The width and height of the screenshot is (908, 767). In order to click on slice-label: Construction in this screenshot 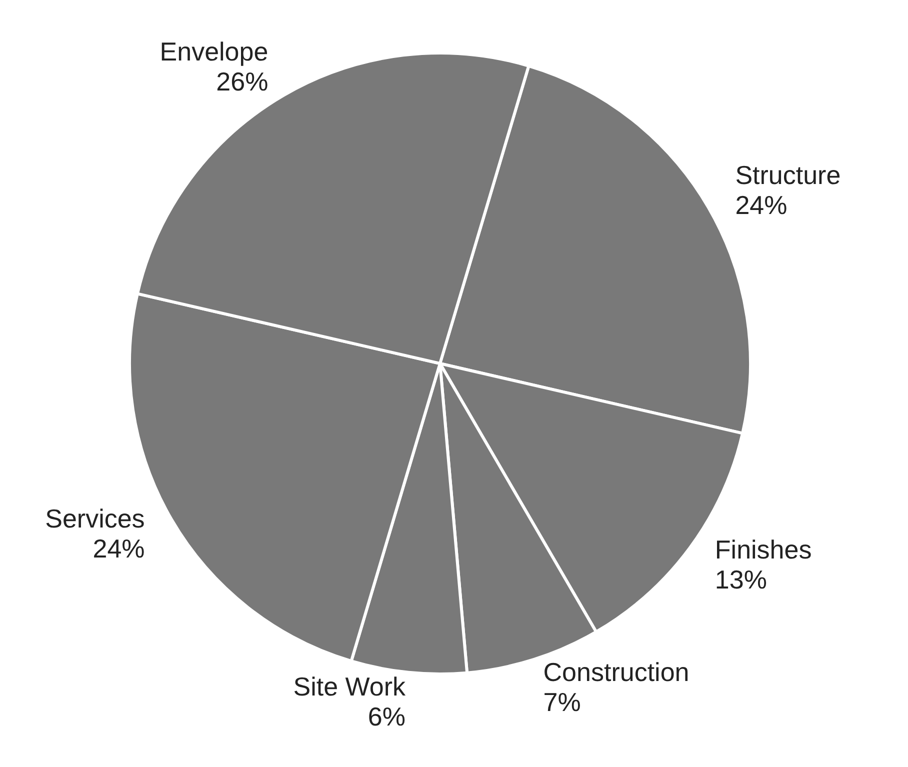, I will do `click(616, 672)`.